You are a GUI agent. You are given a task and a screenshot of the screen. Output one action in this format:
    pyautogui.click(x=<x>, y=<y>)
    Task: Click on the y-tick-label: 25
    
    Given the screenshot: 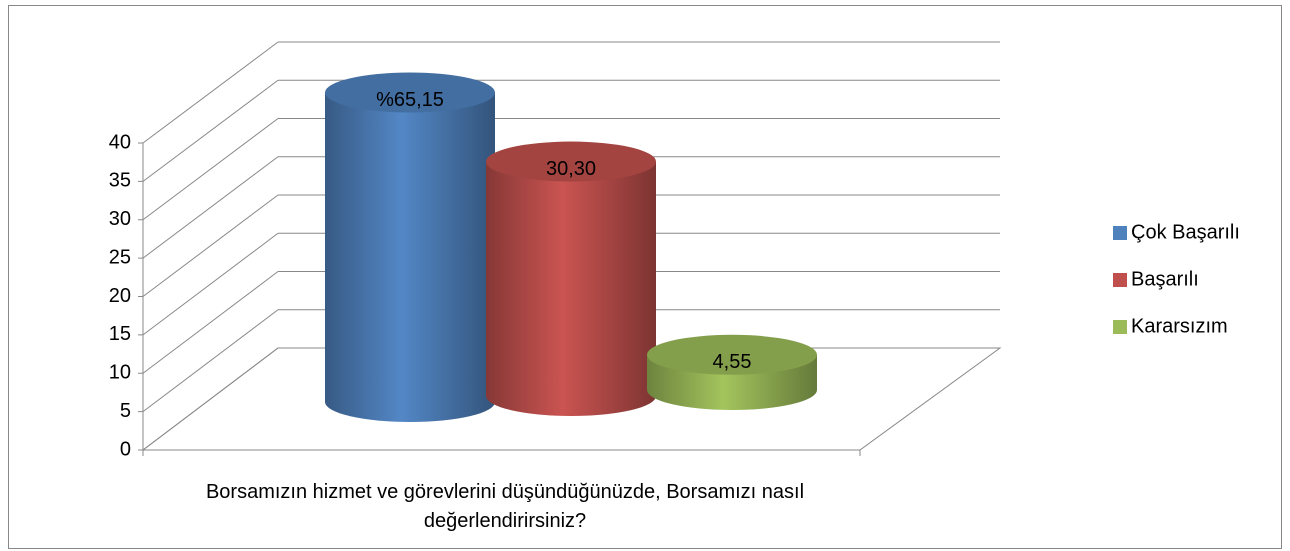 What is the action you would take?
    pyautogui.click(x=120, y=257)
    